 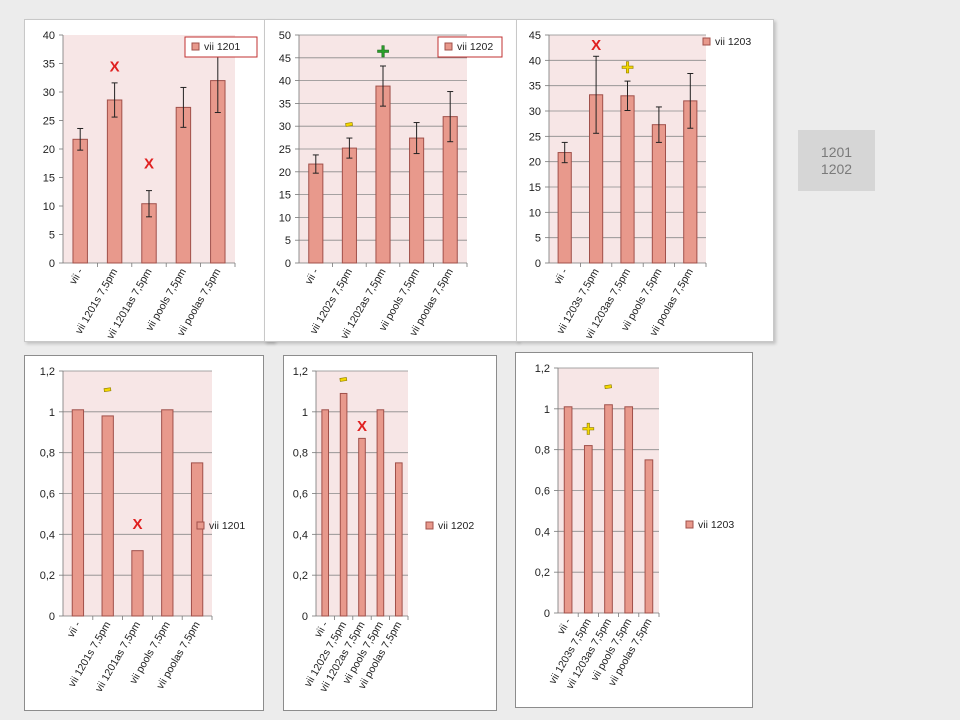 What do you see at coordinates (285, 36) in the screenshot?
I see `y-tick-label: 50` at bounding box center [285, 36].